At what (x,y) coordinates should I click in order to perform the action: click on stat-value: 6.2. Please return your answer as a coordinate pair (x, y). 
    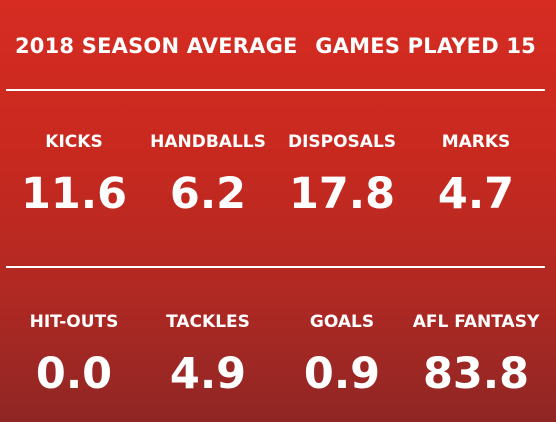
    Looking at the image, I should click on (208, 194).